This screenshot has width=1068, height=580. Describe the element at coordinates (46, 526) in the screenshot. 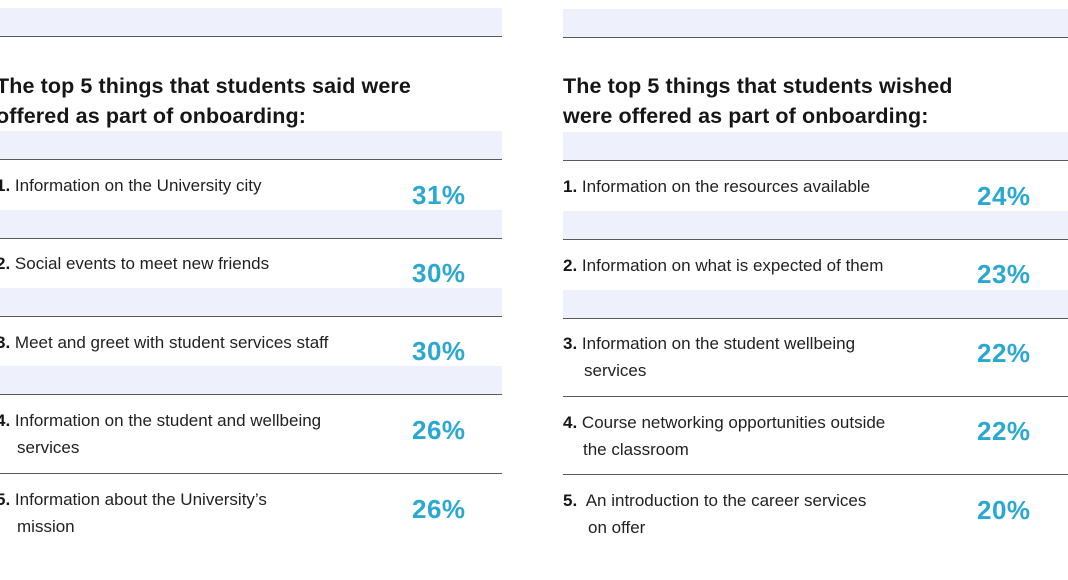

I see `item-label-continuation: mission` at that location.